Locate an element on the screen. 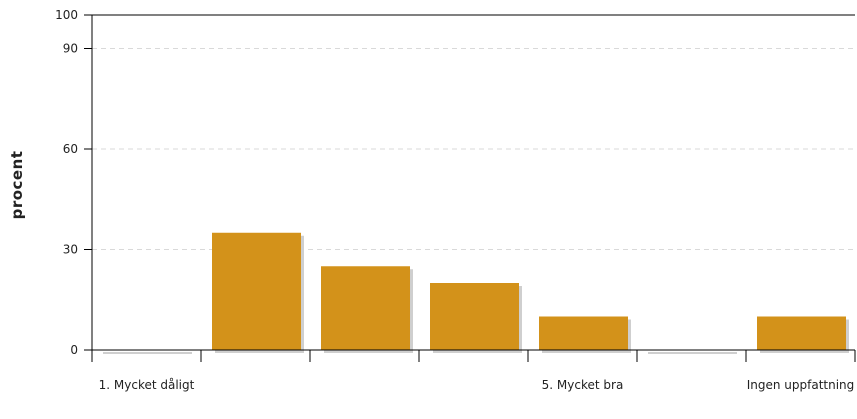 The width and height of the screenshot is (857, 419). x-tick-label: Ingen uppfattning is located at coordinates (801, 385).